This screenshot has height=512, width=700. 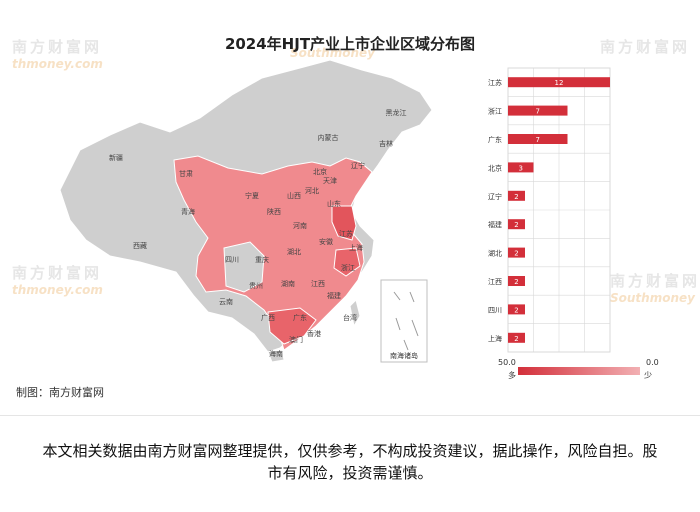 I want to click on map-province-label: 山东, so click(x=334, y=203).